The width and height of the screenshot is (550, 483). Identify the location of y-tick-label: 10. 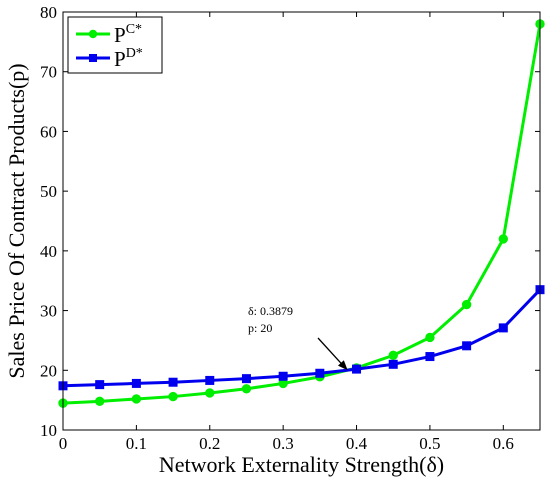
(48, 430).